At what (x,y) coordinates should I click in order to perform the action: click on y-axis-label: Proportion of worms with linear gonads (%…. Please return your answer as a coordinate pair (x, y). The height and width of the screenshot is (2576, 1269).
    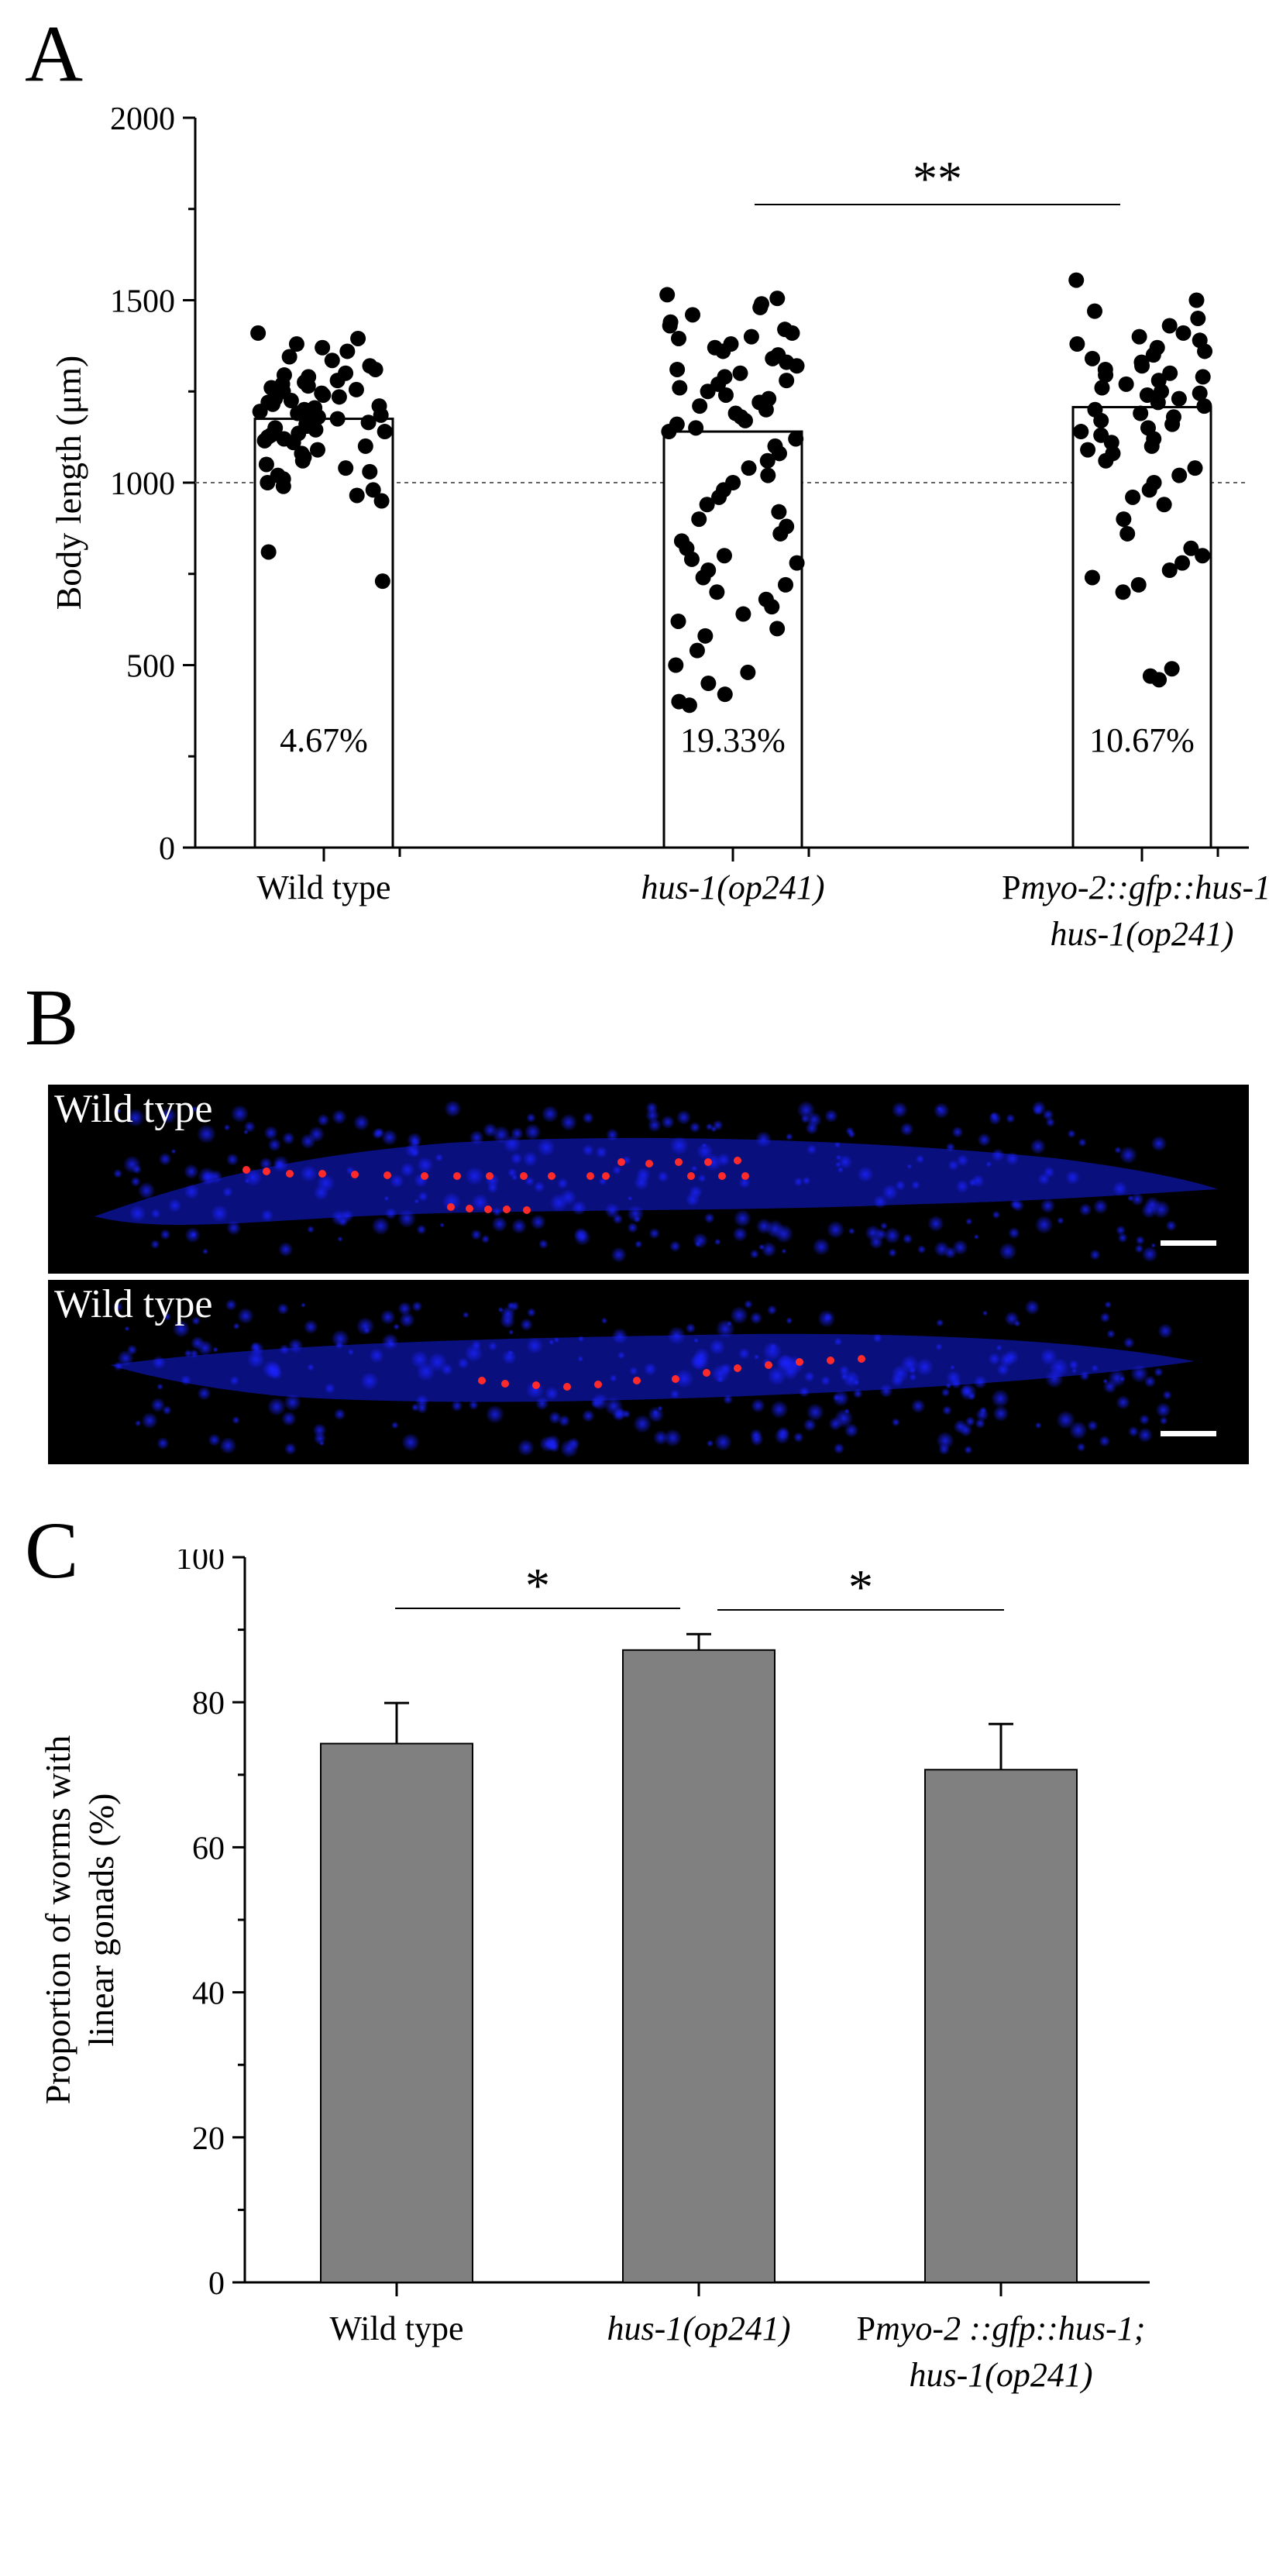
    Looking at the image, I should click on (79, 1920).